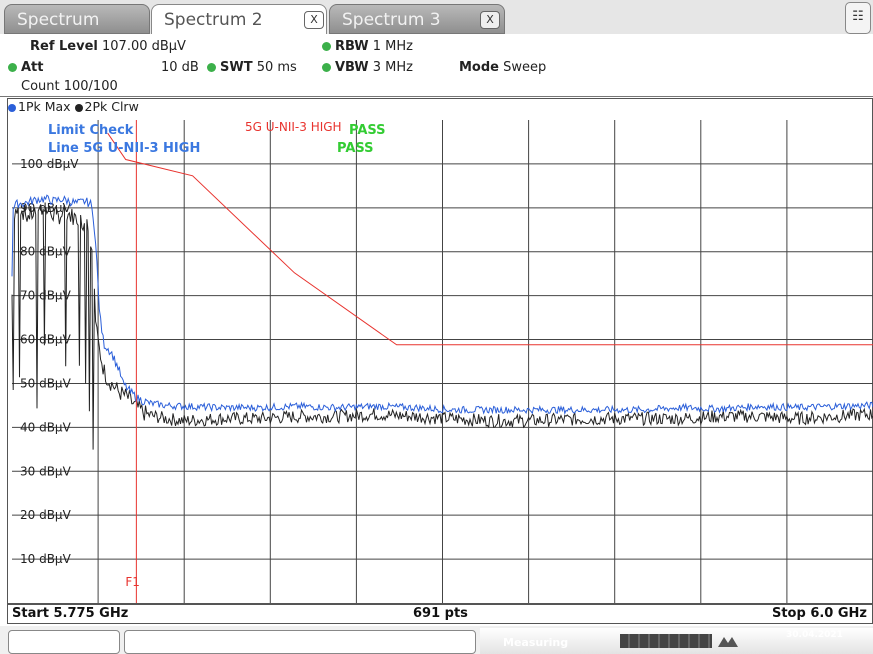 The width and height of the screenshot is (873, 654). What do you see at coordinates (352, 67) in the screenshot?
I see `vbw-label: VBW` at bounding box center [352, 67].